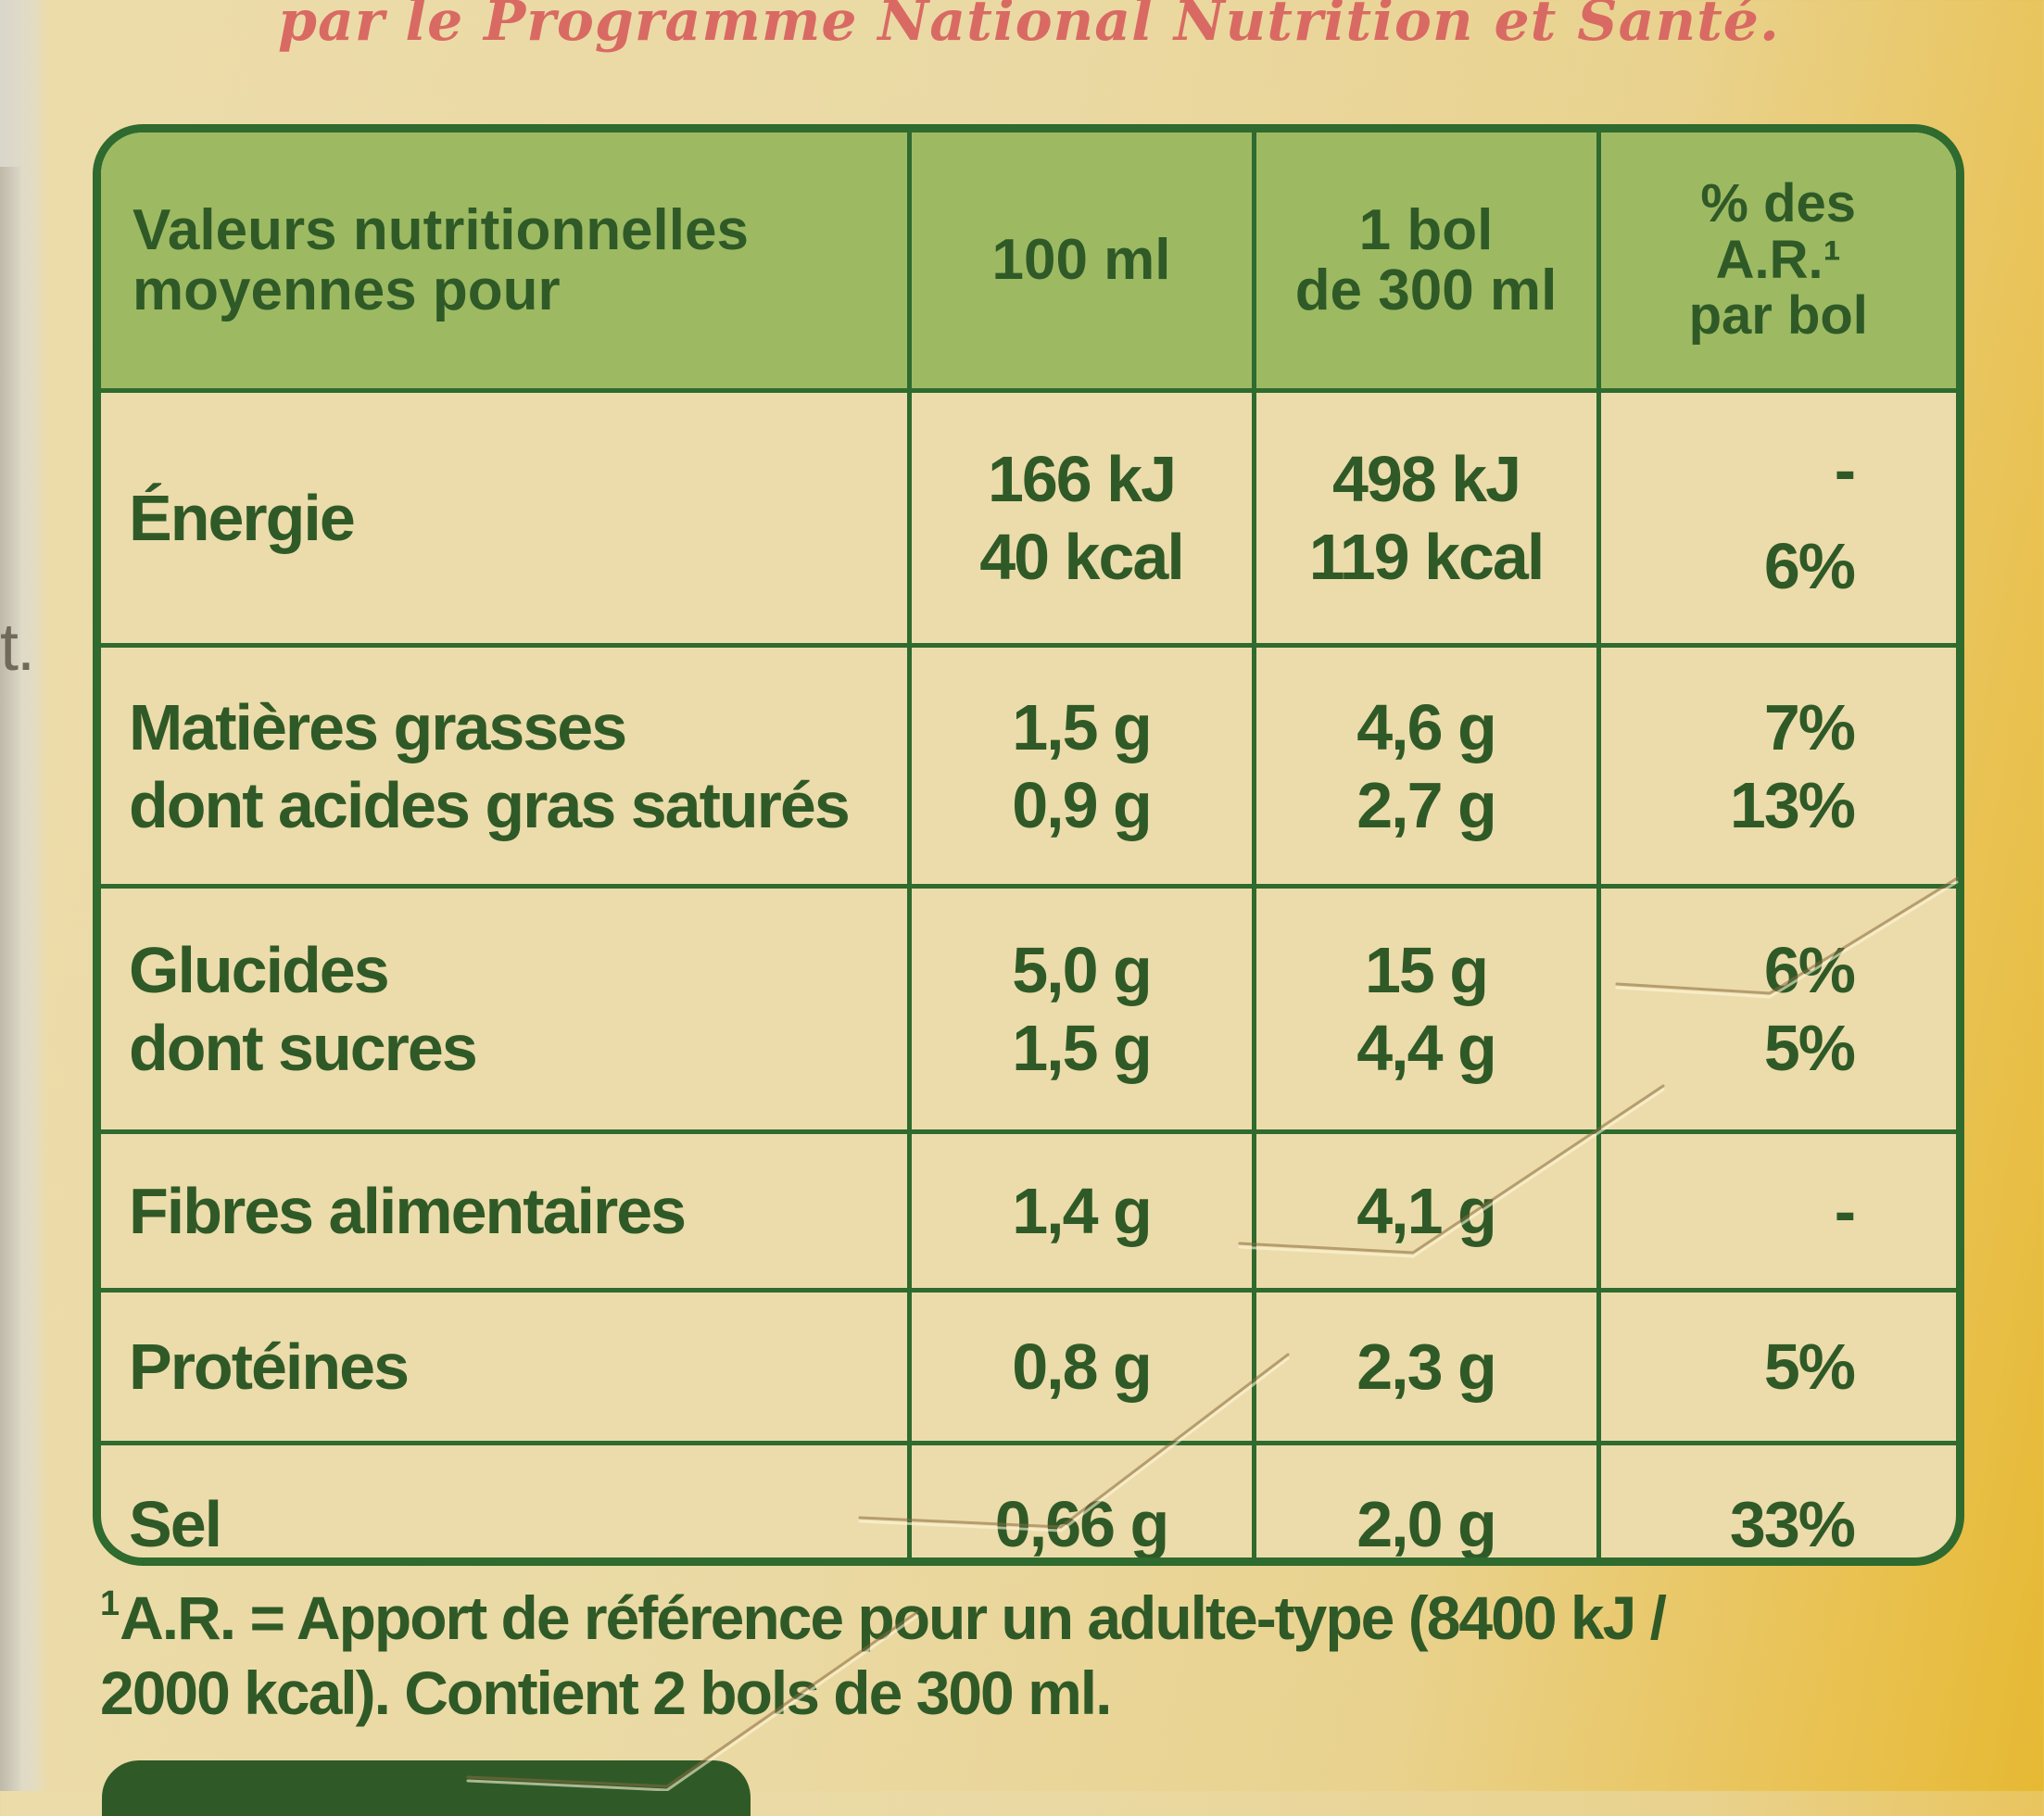  I want to click on row-label-line: Protéines, so click(269, 1366).